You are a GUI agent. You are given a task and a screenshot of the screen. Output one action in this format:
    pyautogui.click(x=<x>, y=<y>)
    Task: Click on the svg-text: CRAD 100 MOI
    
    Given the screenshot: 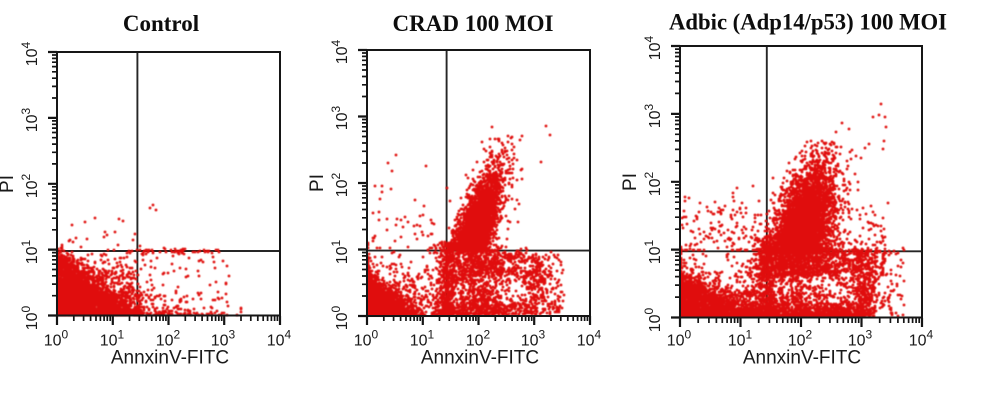 What is the action you would take?
    pyautogui.click(x=473, y=23)
    